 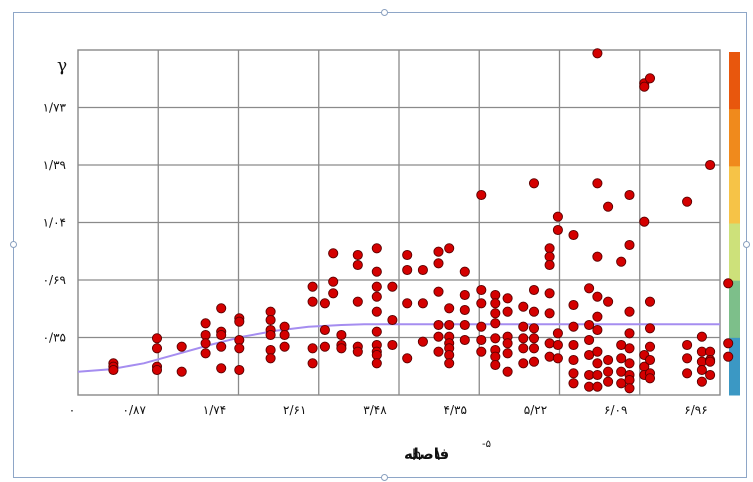 What do you see at coordinates (54, 165) in the screenshot?
I see `y-tick-label: ۱/۳۹` at bounding box center [54, 165].